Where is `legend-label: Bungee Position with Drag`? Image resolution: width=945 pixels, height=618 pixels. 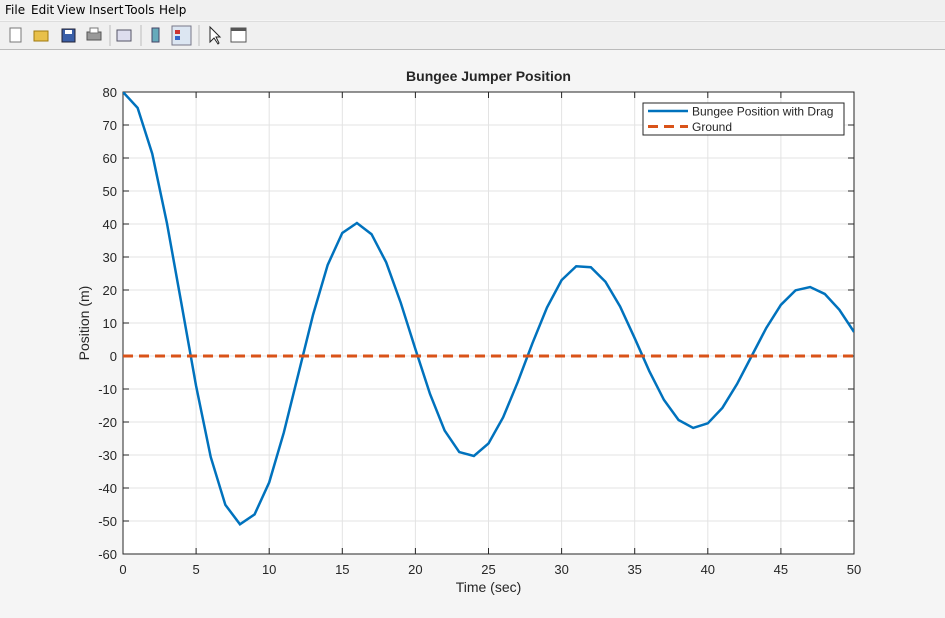 legend-label: Bungee Position with Drag is located at coordinates (762, 112).